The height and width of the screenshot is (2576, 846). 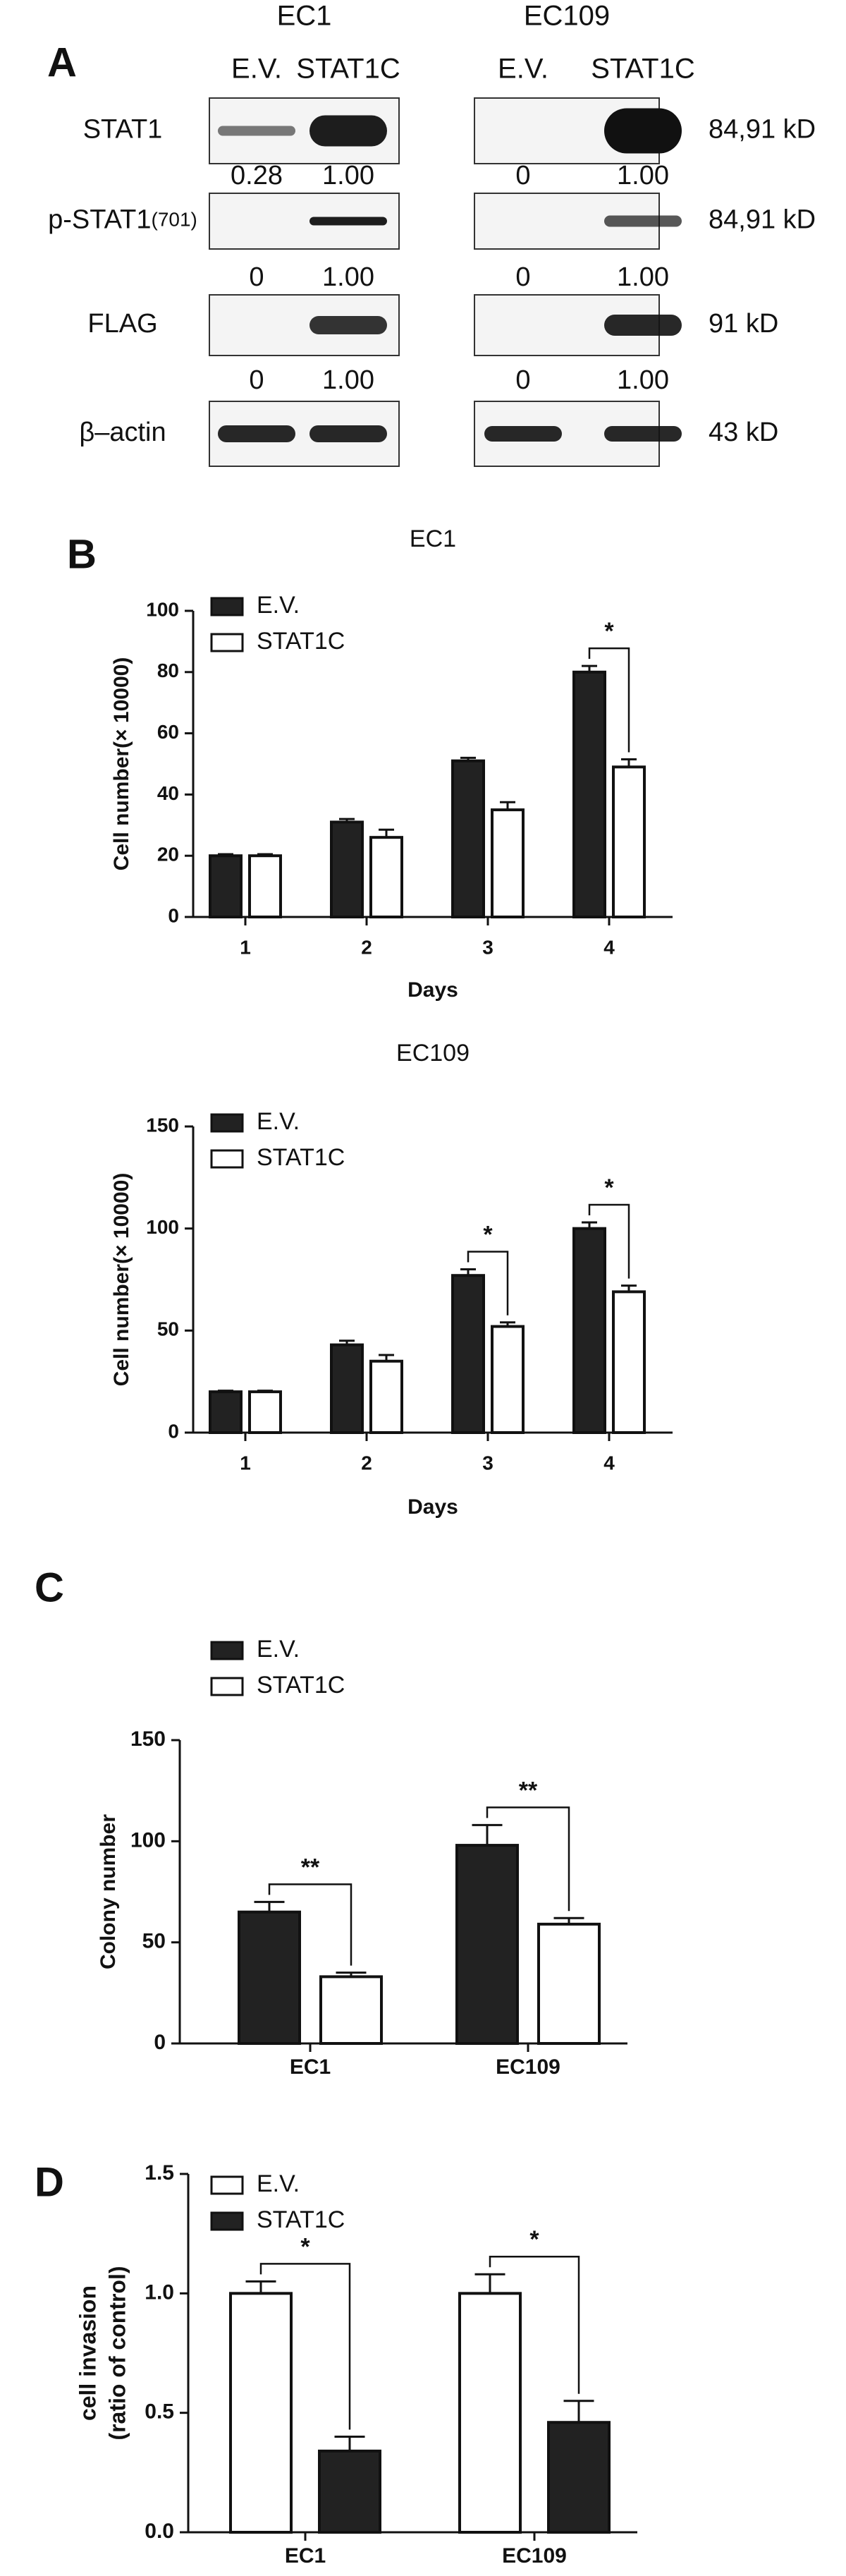 What do you see at coordinates (159, 2531) in the screenshot?
I see `y-tick-label: 0.0` at bounding box center [159, 2531].